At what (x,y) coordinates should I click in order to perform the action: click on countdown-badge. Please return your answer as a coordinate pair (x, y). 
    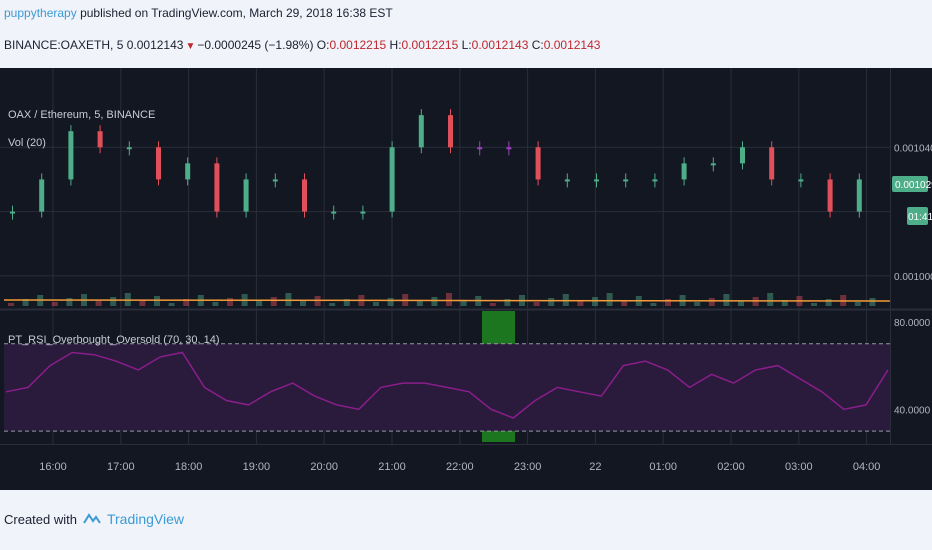
    Looking at the image, I should click on (917, 216).